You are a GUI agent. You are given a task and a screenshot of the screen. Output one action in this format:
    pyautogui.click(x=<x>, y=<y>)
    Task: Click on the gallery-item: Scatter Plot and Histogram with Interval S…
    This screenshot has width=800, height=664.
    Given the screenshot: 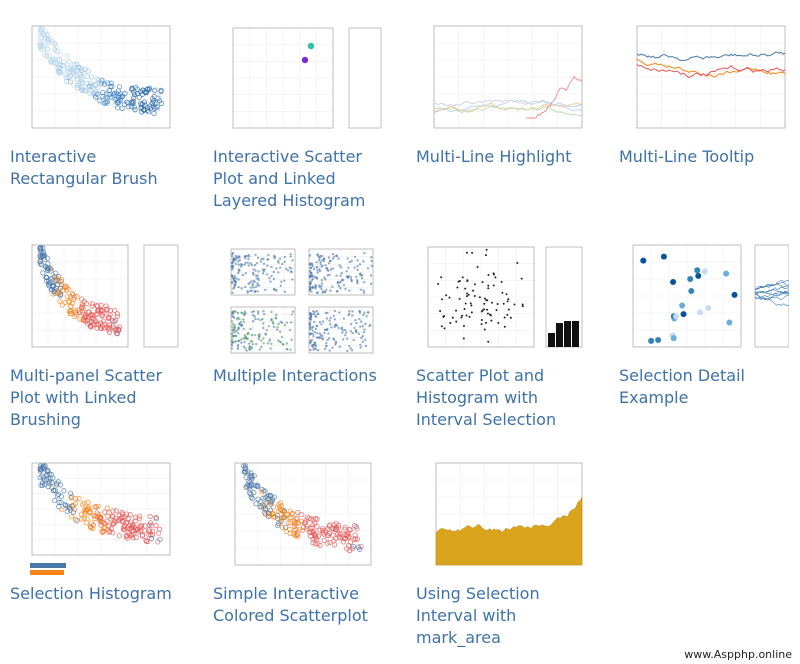 What is the action you would take?
    pyautogui.click(x=506, y=334)
    